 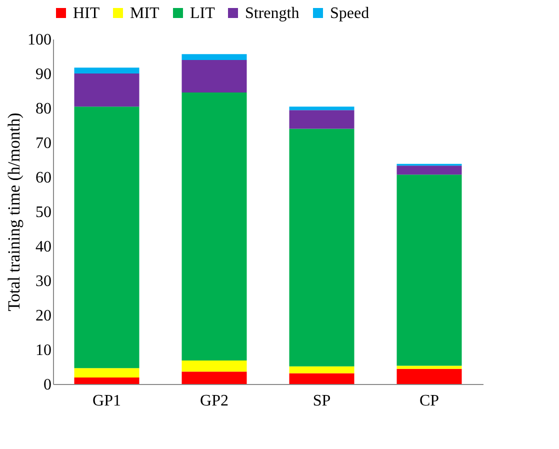 I want to click on y-tick-label: 90, so click(x=44, y=74).